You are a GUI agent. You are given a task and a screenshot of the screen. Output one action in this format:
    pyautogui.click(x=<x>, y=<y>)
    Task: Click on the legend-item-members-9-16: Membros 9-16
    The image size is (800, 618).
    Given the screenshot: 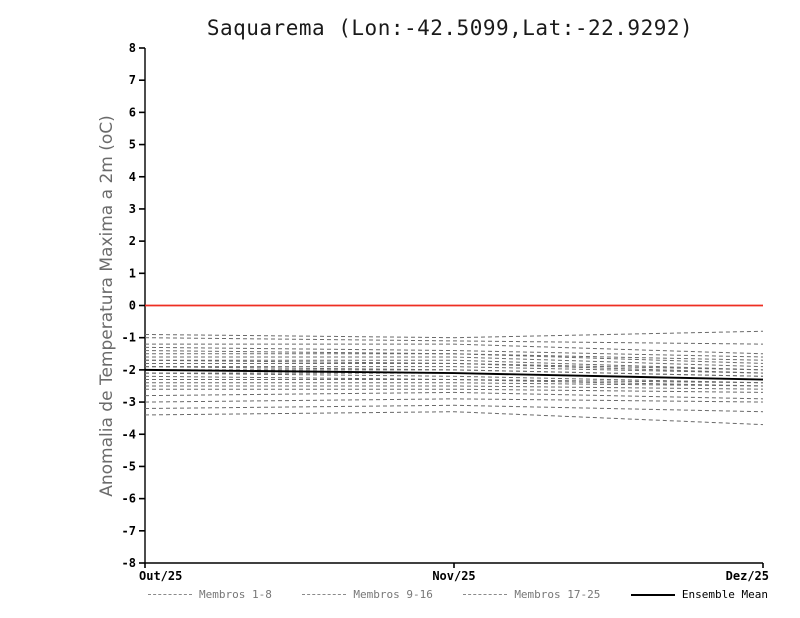 What is the action you would take?
    pyautogui.click(x=367, y=594)
    